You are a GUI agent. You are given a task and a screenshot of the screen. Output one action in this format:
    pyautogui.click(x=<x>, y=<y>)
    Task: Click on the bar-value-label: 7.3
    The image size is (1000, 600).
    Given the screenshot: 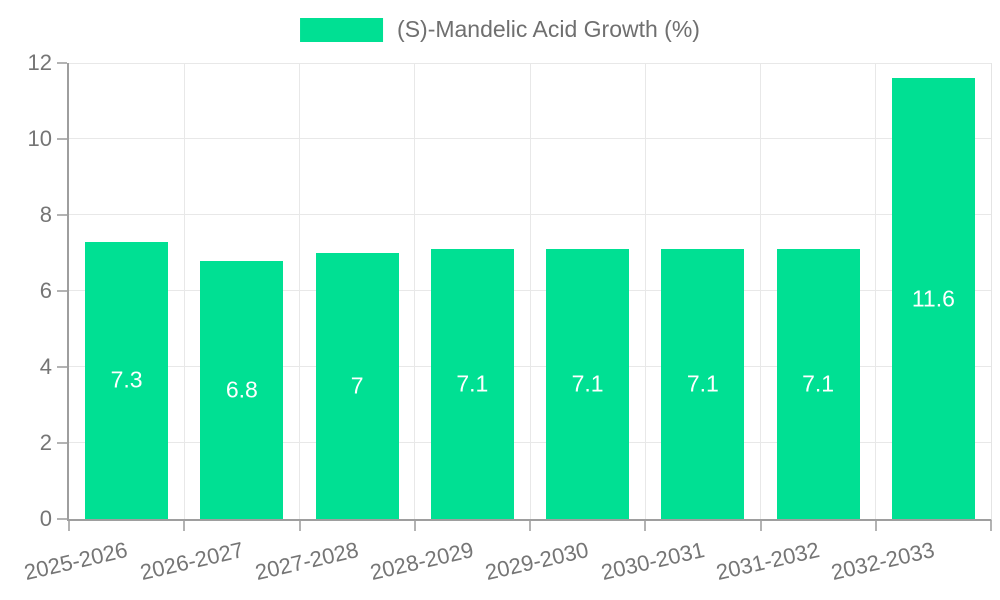 What is the action you would take?
    pyautogui.click(x=126, y=379)
    